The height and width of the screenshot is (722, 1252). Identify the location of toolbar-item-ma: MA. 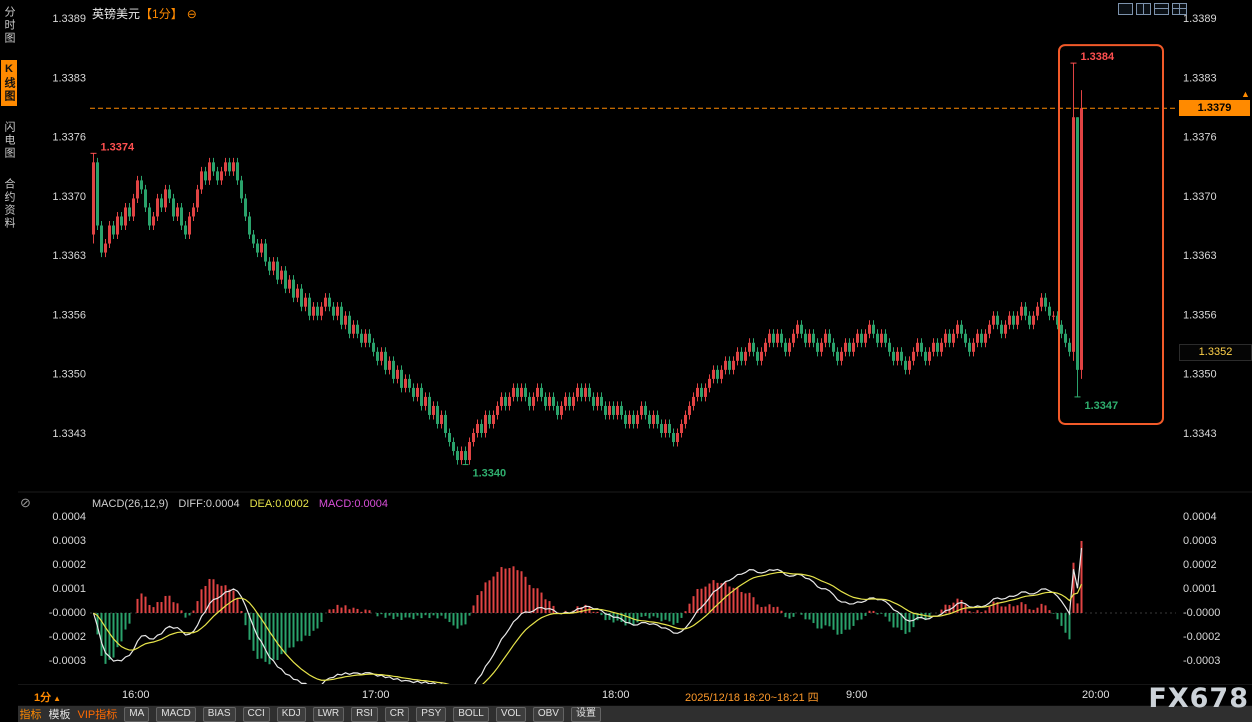
(137, 714).